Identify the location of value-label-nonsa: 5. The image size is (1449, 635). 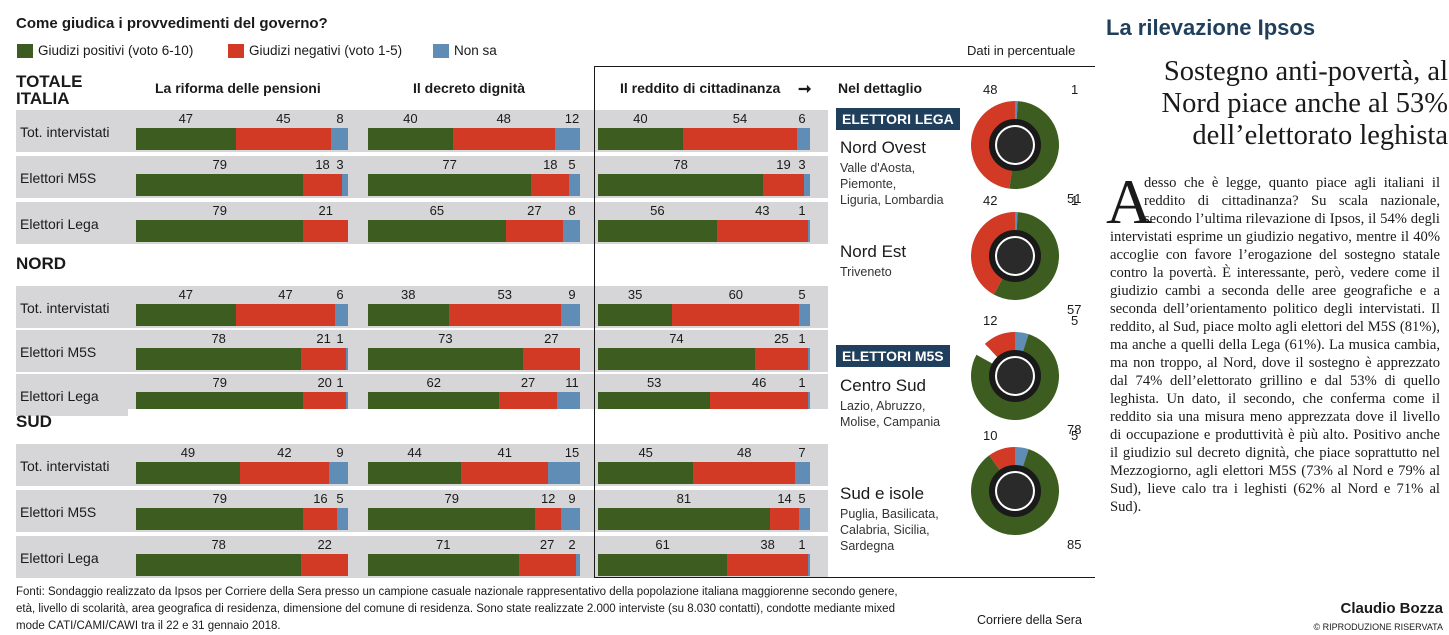
(340, 498).